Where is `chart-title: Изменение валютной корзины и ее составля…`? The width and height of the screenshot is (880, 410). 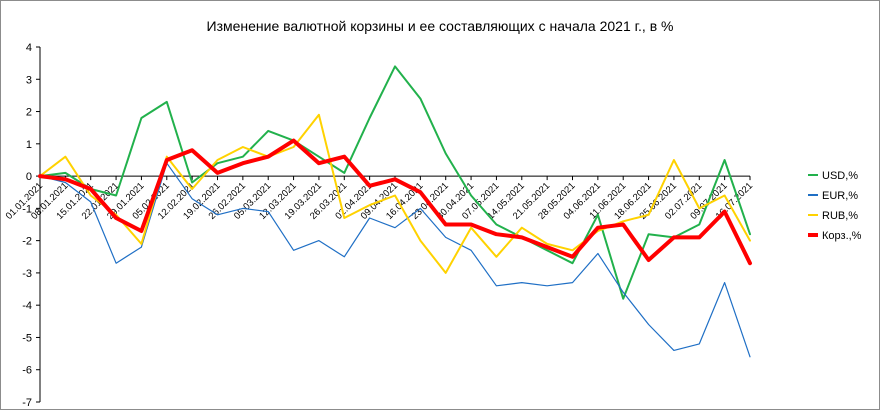
chart-title: Изменение валютной корзины и ее составля… is located at coordinates (440, 26).